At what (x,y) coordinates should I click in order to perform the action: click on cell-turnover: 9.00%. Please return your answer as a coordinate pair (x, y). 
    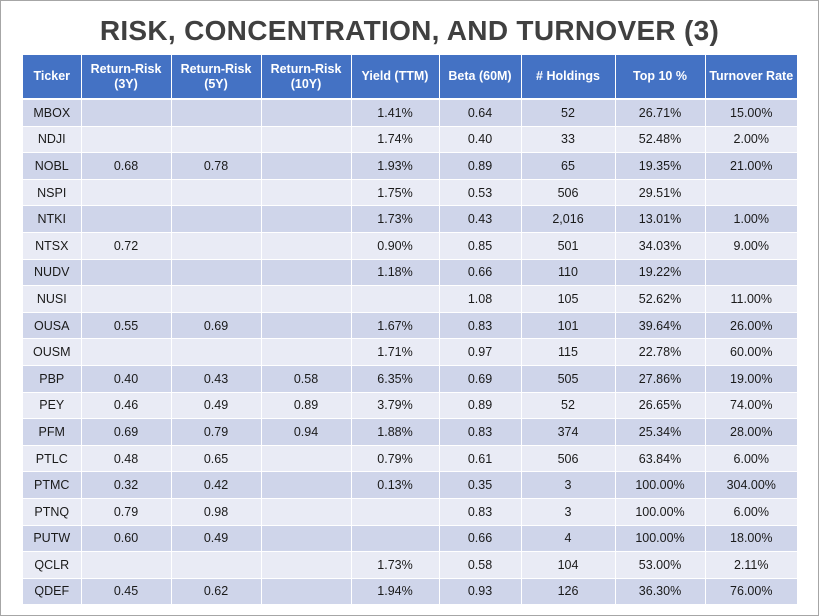
    Looking at the image, I should click on (751, 246).